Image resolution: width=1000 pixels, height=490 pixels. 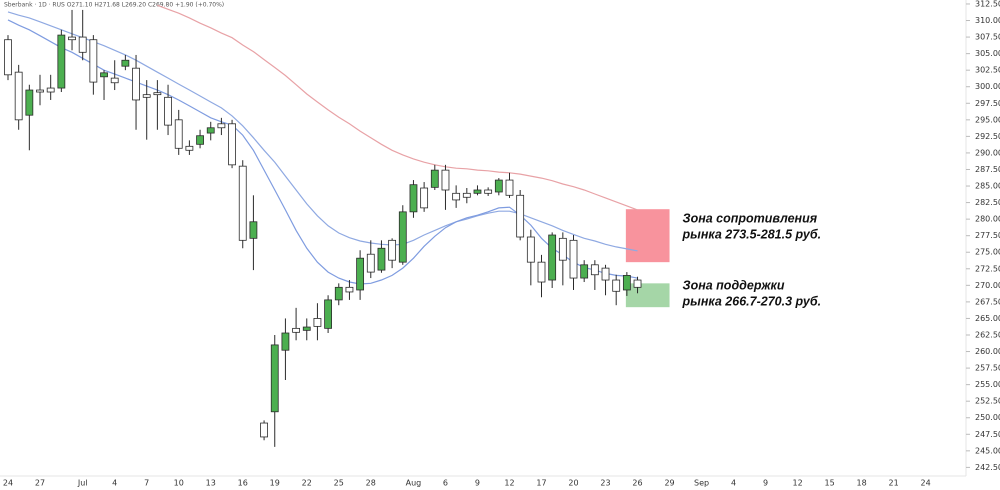 What do you see at coordinates (752, 234) in the screenshot?
I see `zone-label: рынка 273.5-281.5 руб.` at bounding box center [752, 234].